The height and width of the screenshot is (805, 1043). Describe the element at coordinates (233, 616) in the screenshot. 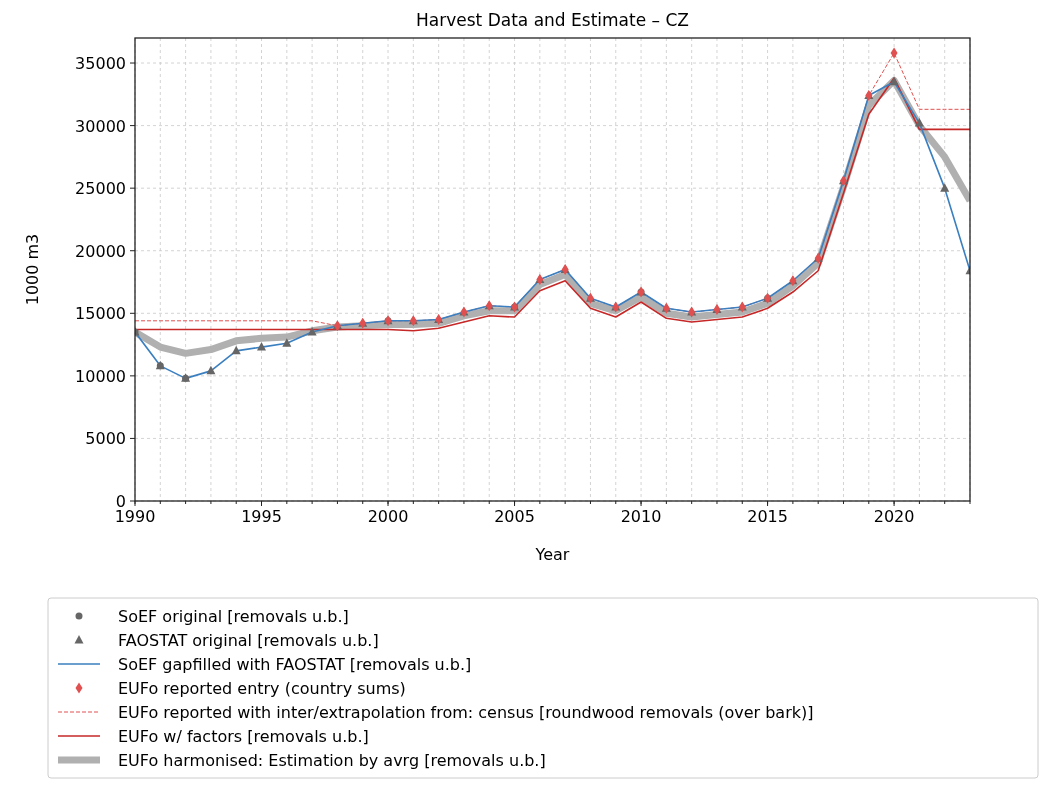

I see `legend-label: SoEF original [removals u.b.]` at that location.